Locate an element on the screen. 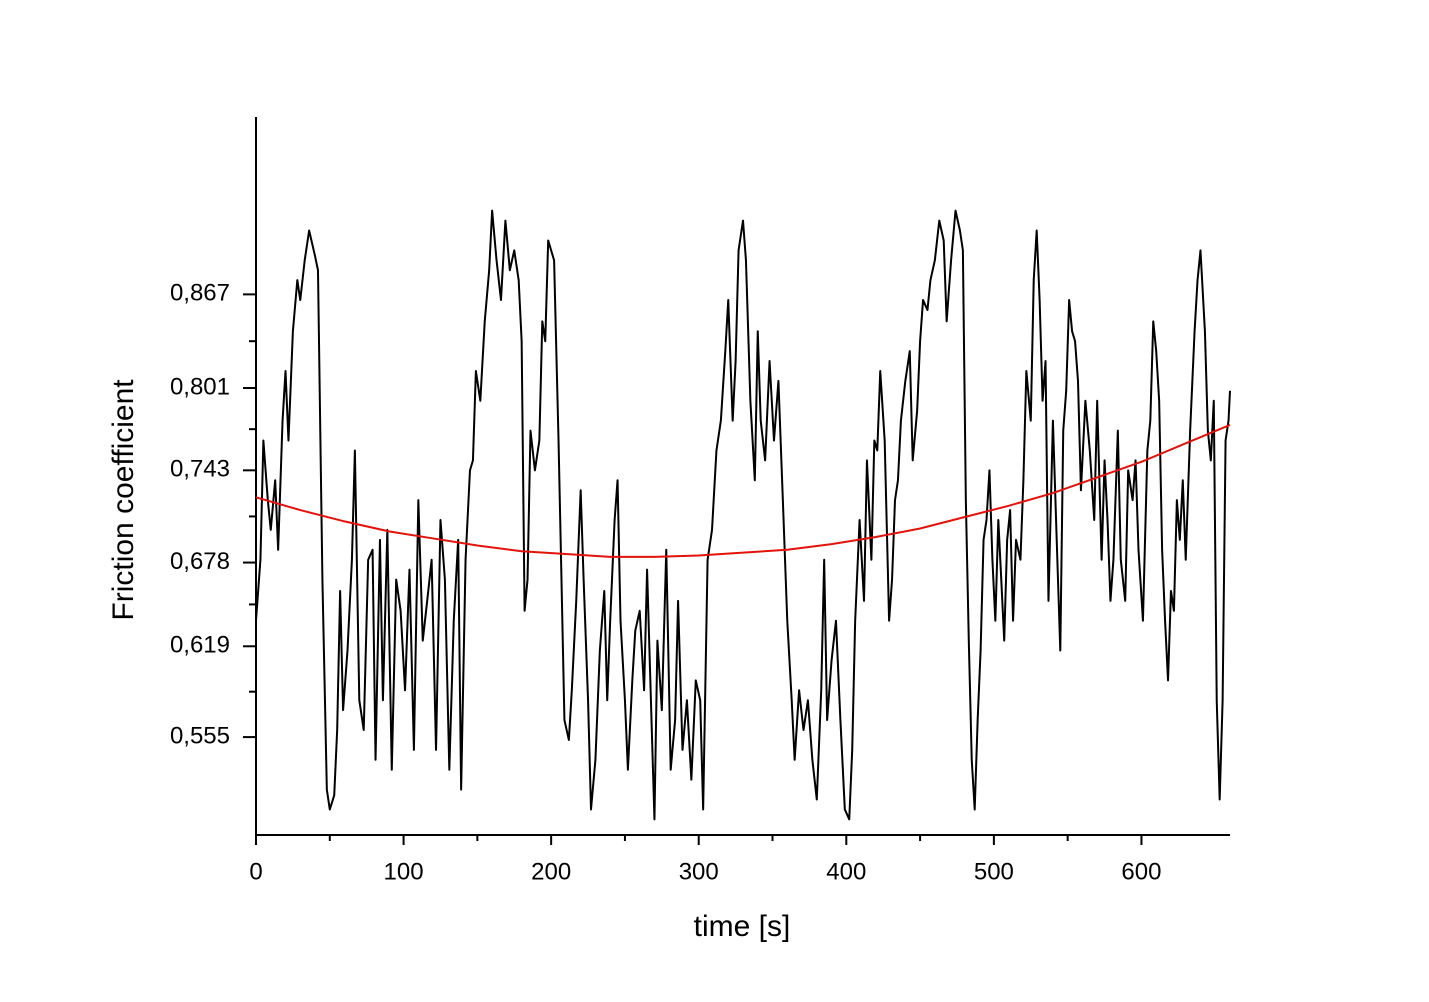 The width and height of the screenshot is (1429, 1002). x-tick-label: 600 is located at coordinates (1141, 871).